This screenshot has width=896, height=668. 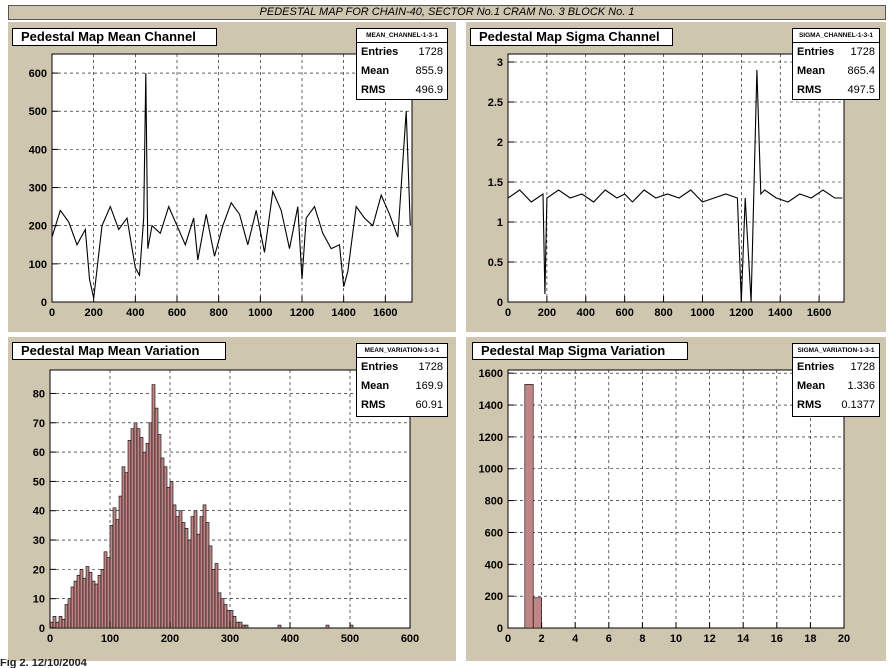 I want to click on x-tick-label: 14, so click(x=743, y=639).